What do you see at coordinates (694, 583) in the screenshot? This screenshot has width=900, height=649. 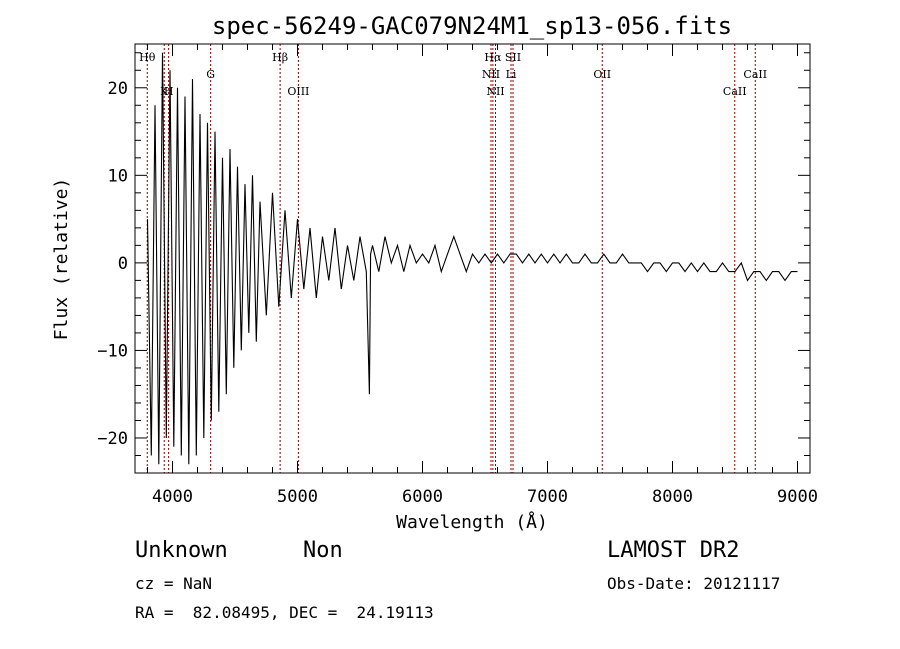 I see `obs-date: Obs-Date: 20121117` at bounding box center [694, 583].